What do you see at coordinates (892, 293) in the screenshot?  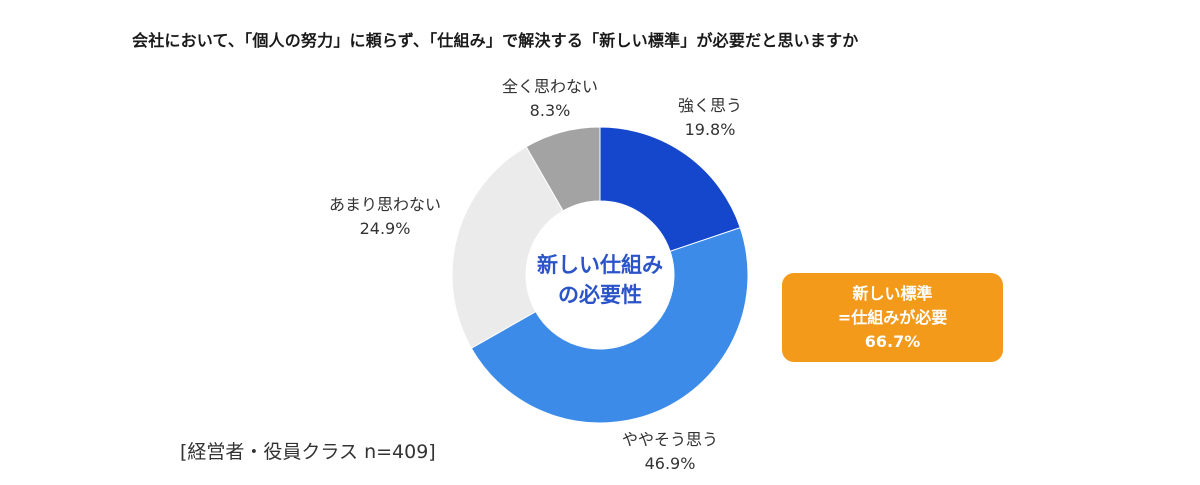 I see `callout-line1: 新しい標準` at bounding box center [892, 293].